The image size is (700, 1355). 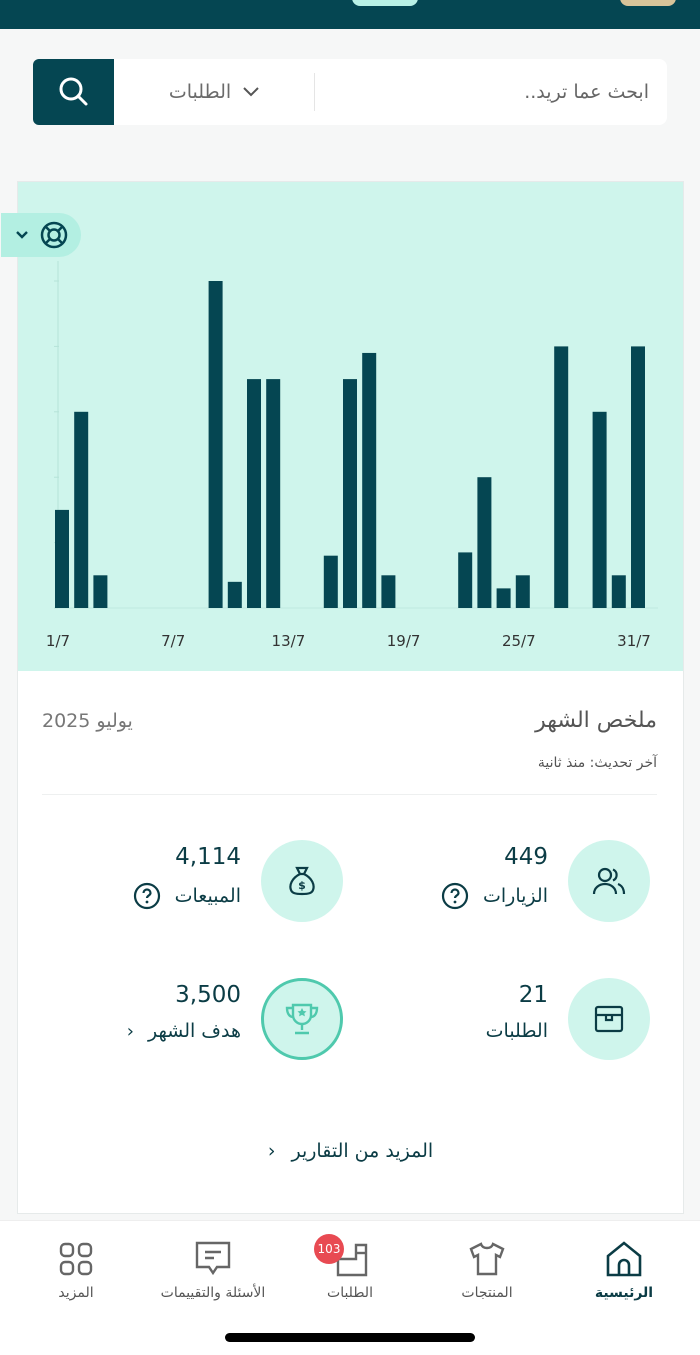 What do you see at coordinates (624, 1293) in the screenshot?
I see `nav-home-label: الرئيسية` at bounding box center [624, 1293].